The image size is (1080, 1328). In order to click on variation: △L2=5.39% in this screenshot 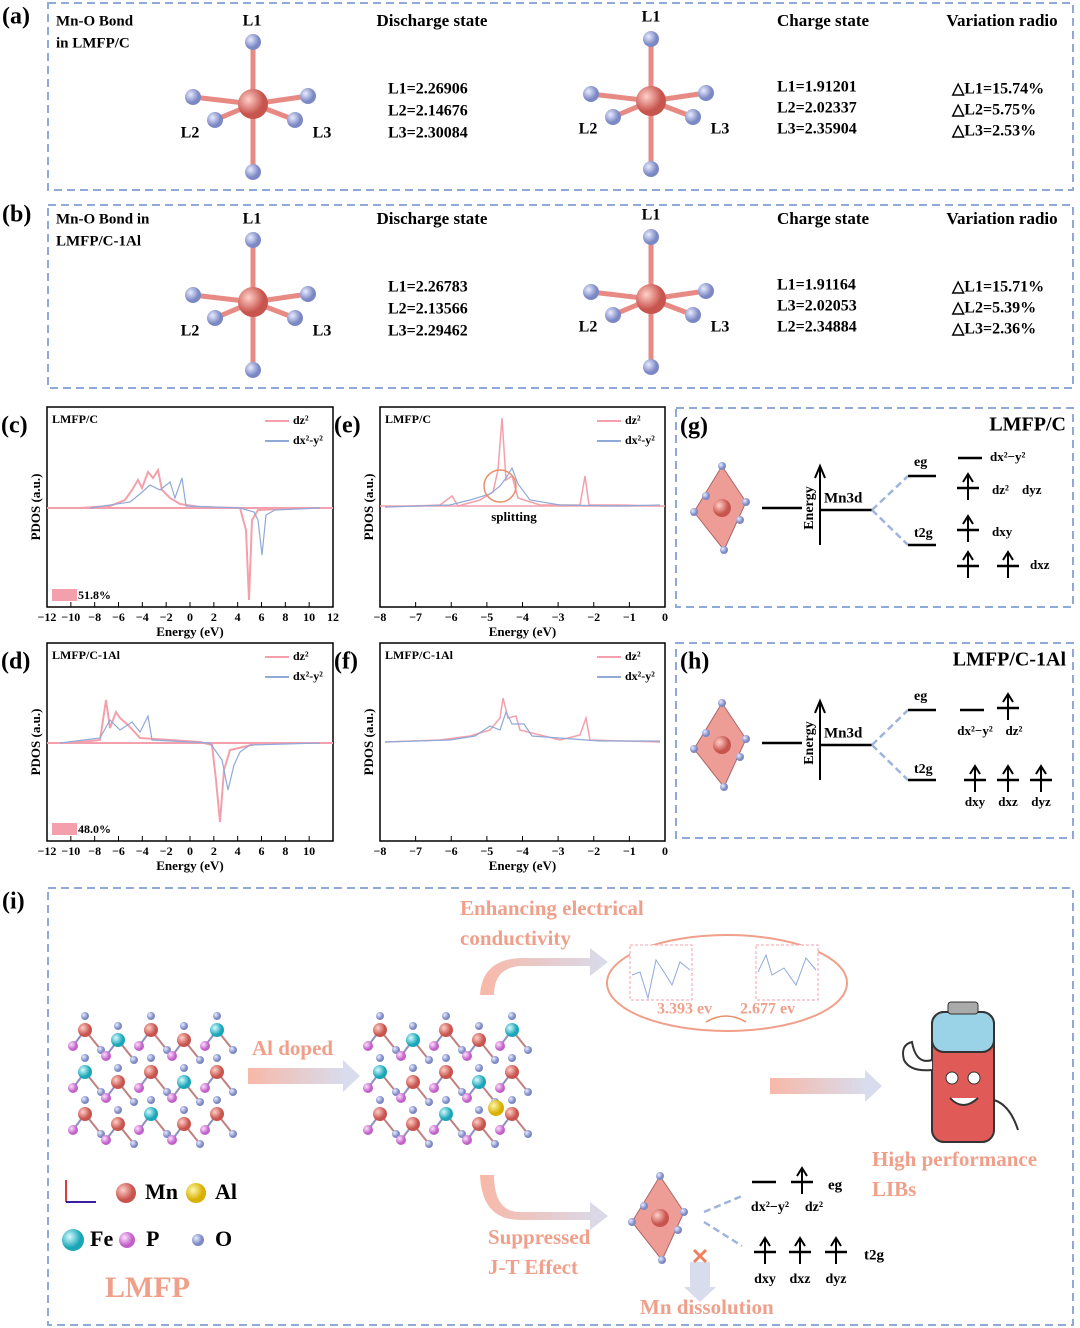, I will do `click(993, 308)`.